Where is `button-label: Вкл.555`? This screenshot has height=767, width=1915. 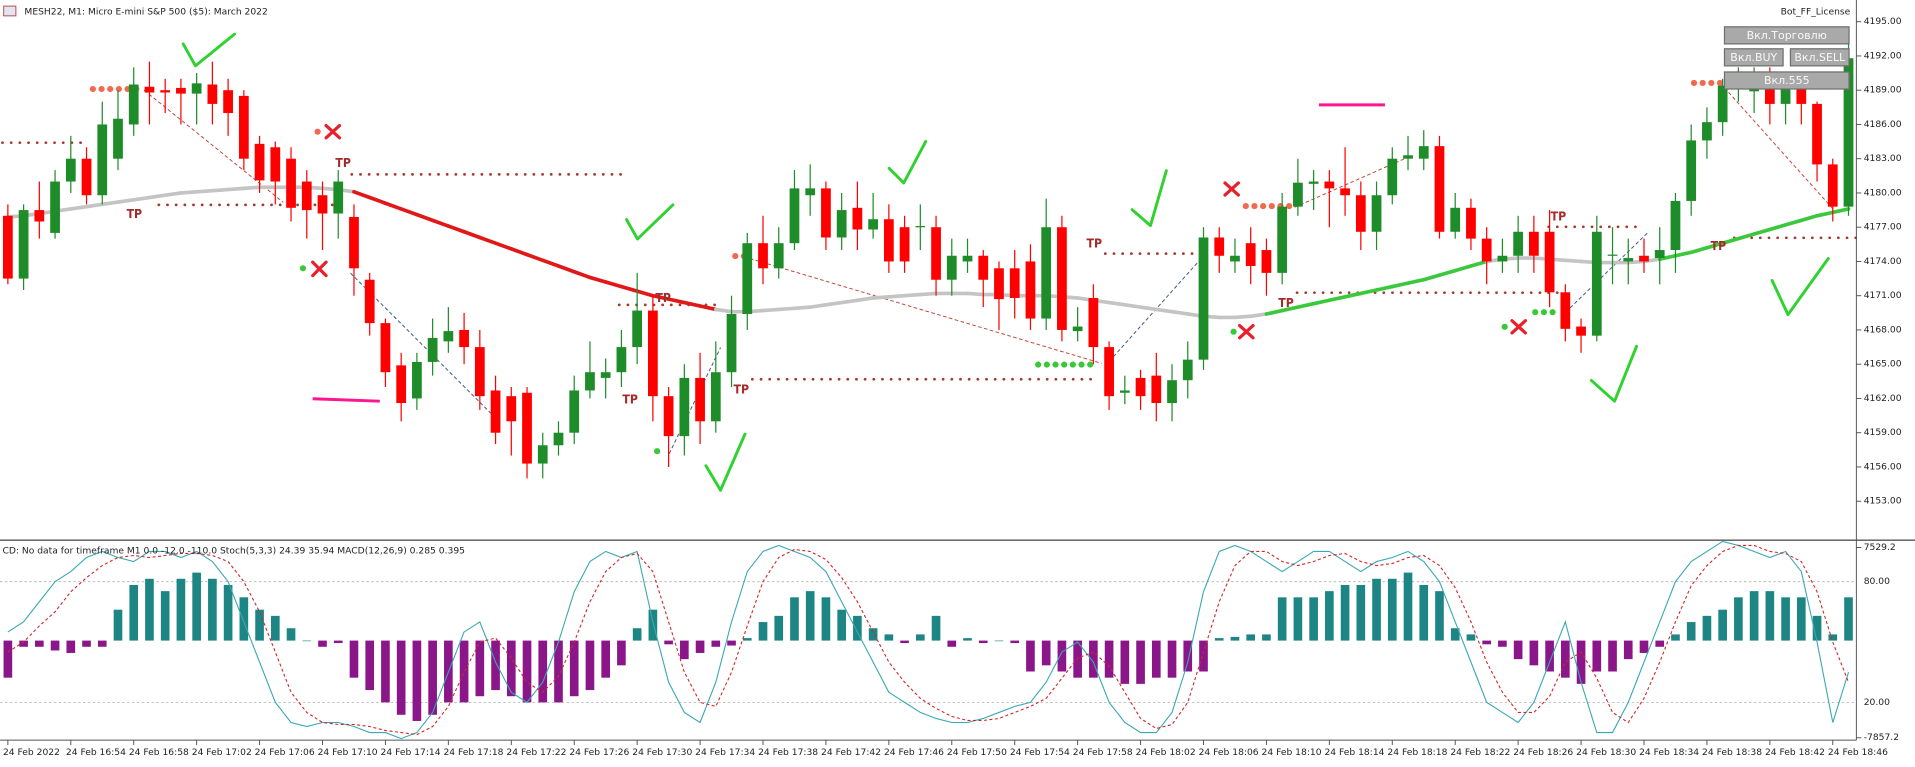 button-label: Вкл.555 is located at coordinates (1787, 80).